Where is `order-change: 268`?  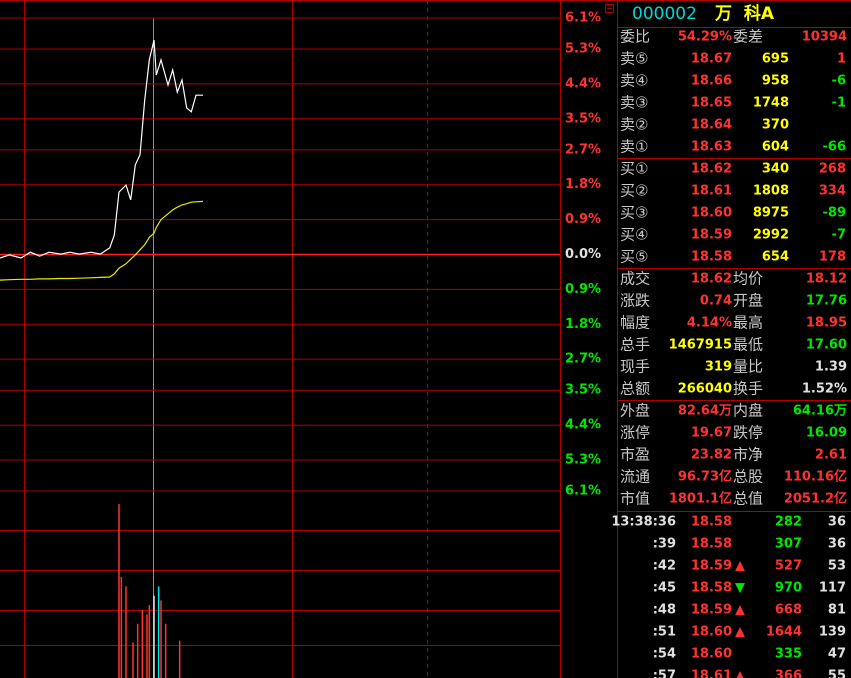 order-change: 268 is located at coordinates (832, 169).